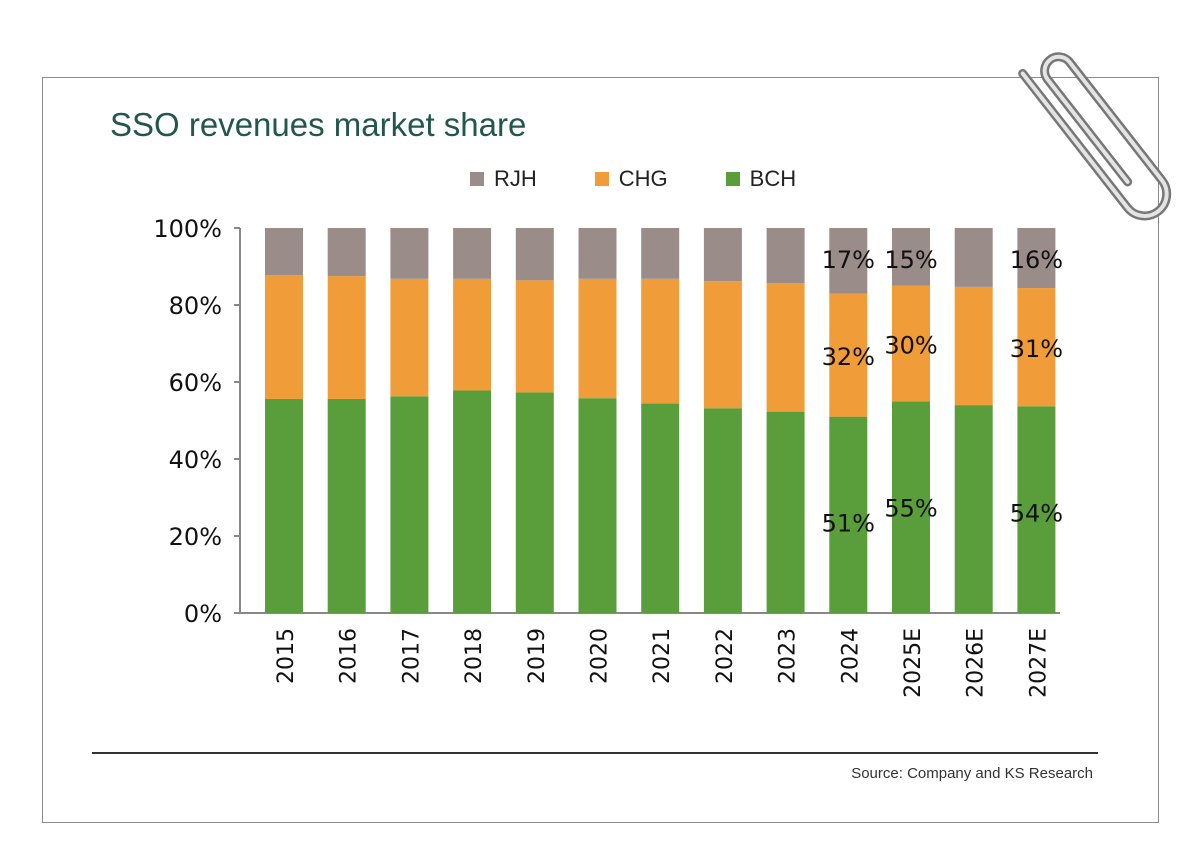 This screenshot has height=848, width=1200. I want to click on bar-chg-2025E, so click(911, 343).